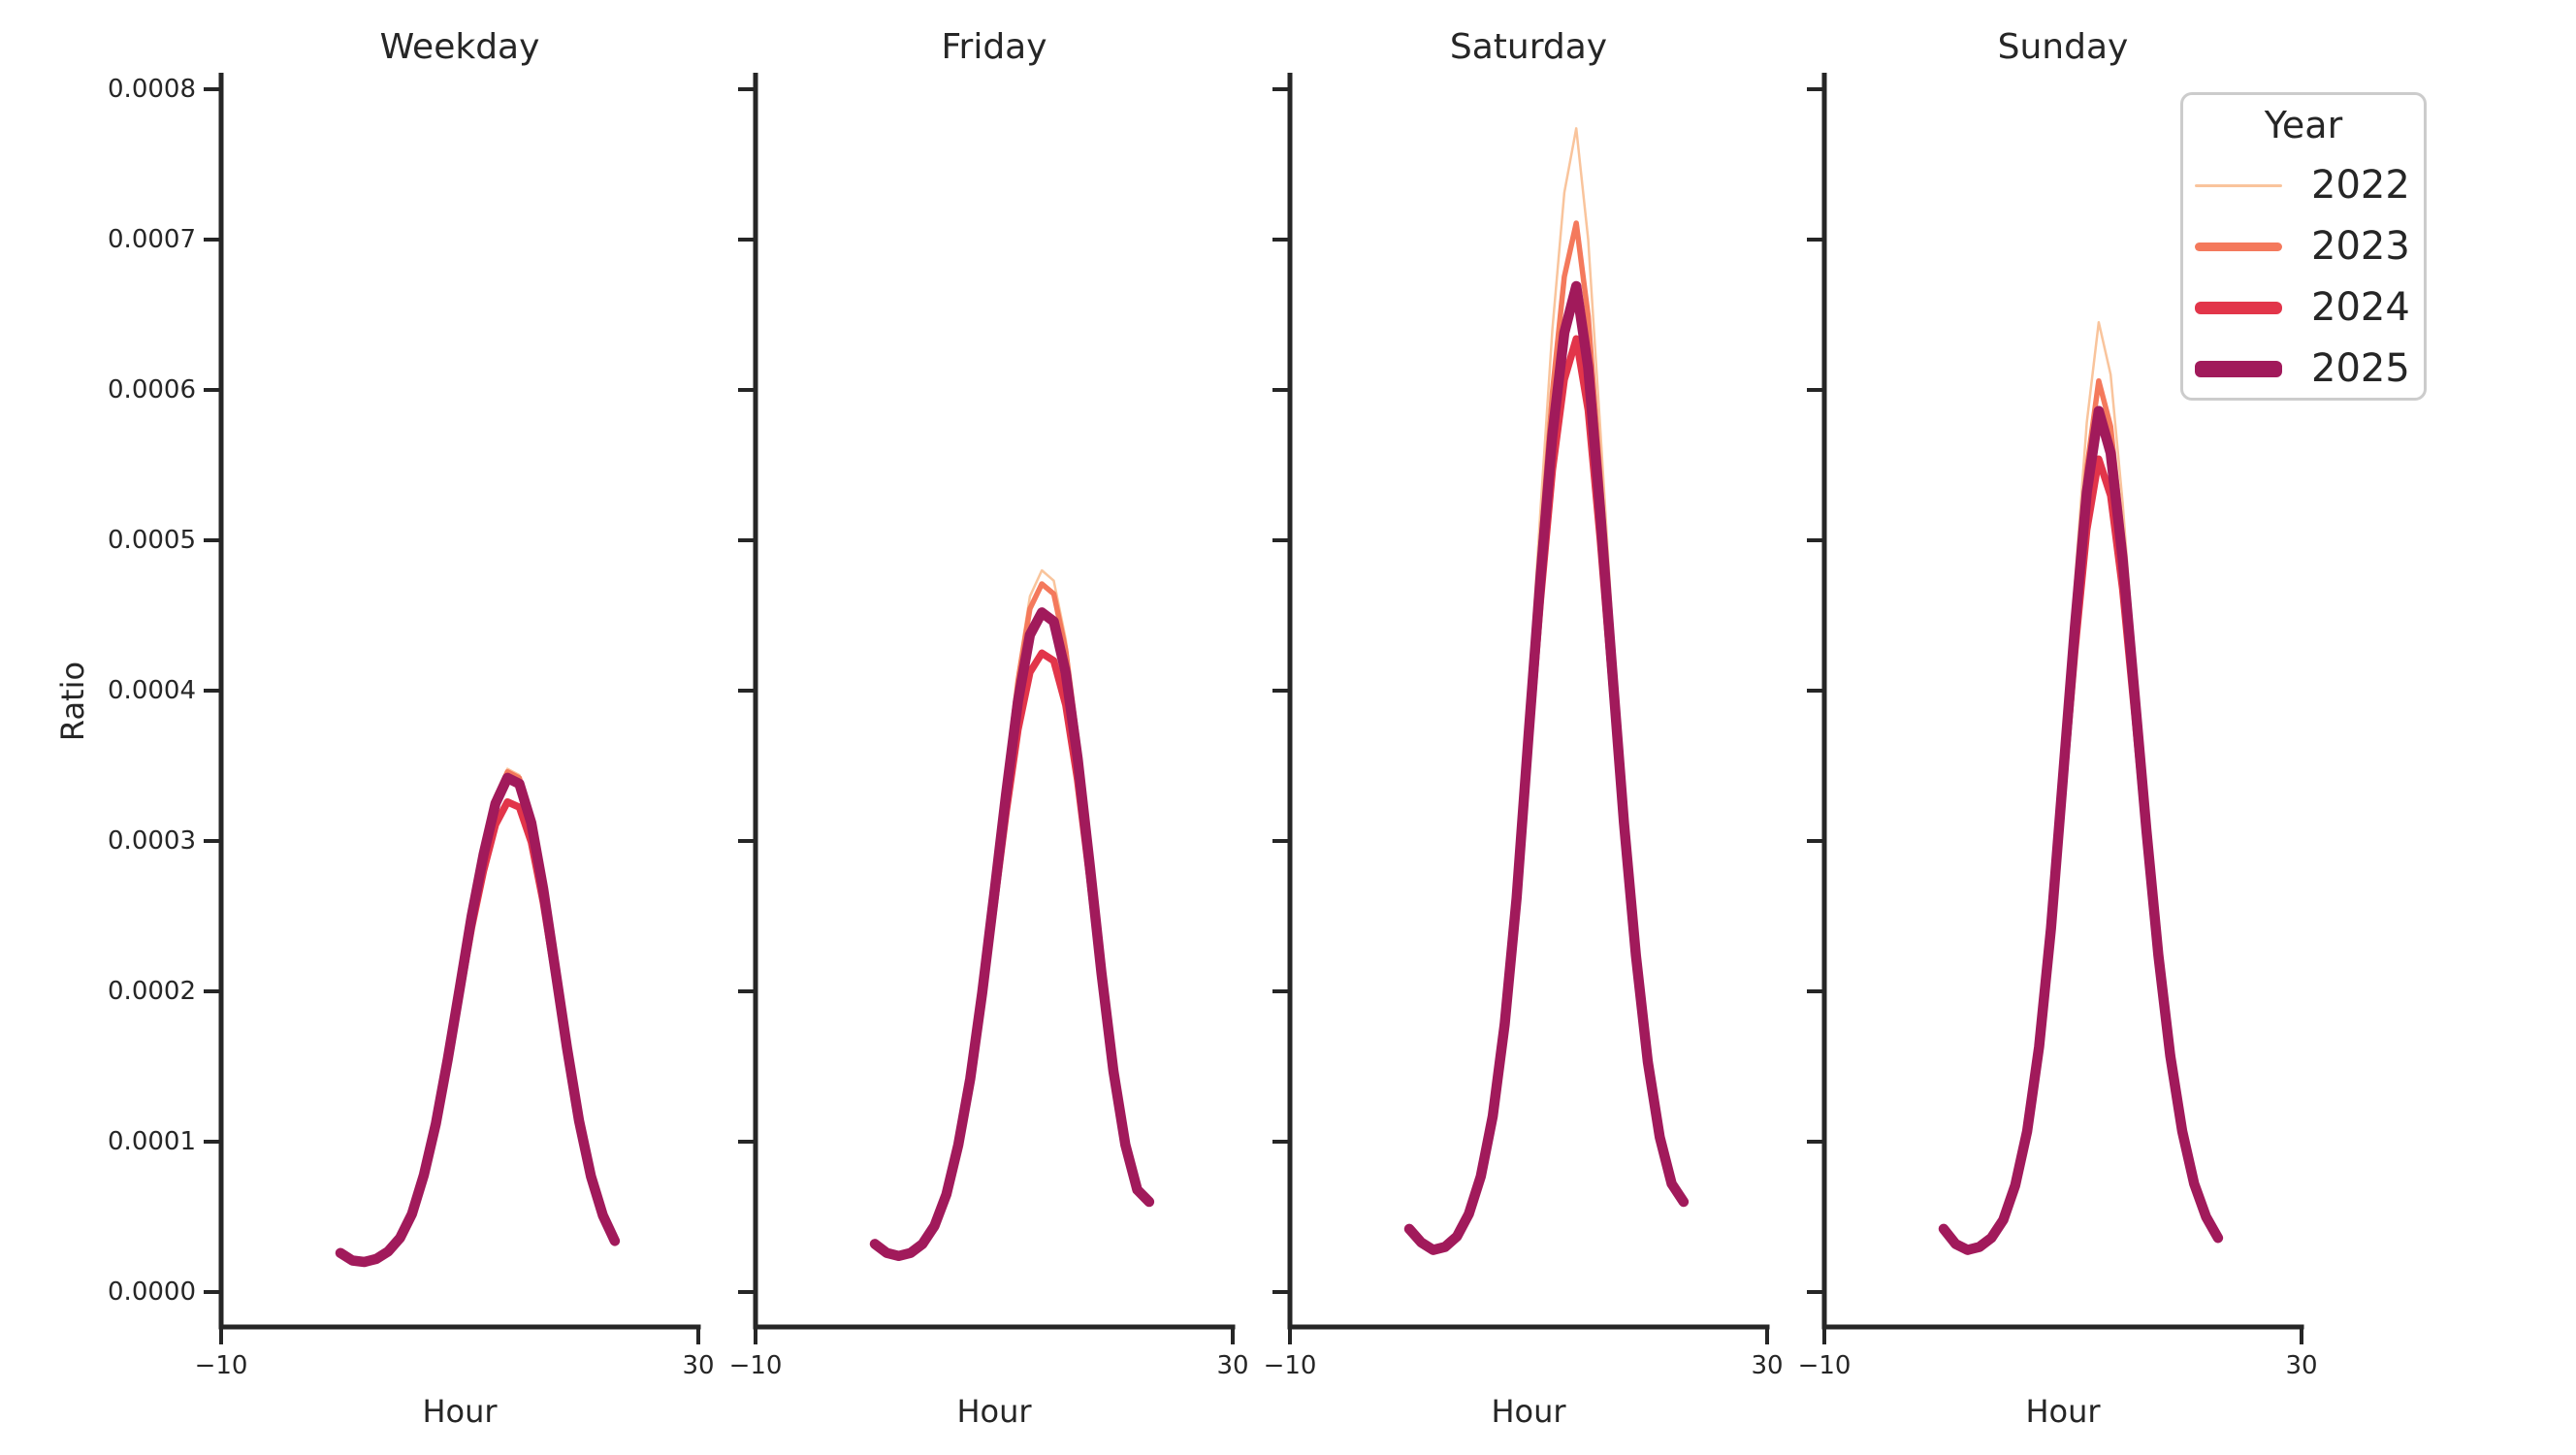  I want to click on panel-title-friday: Friday, so click(994, 47).